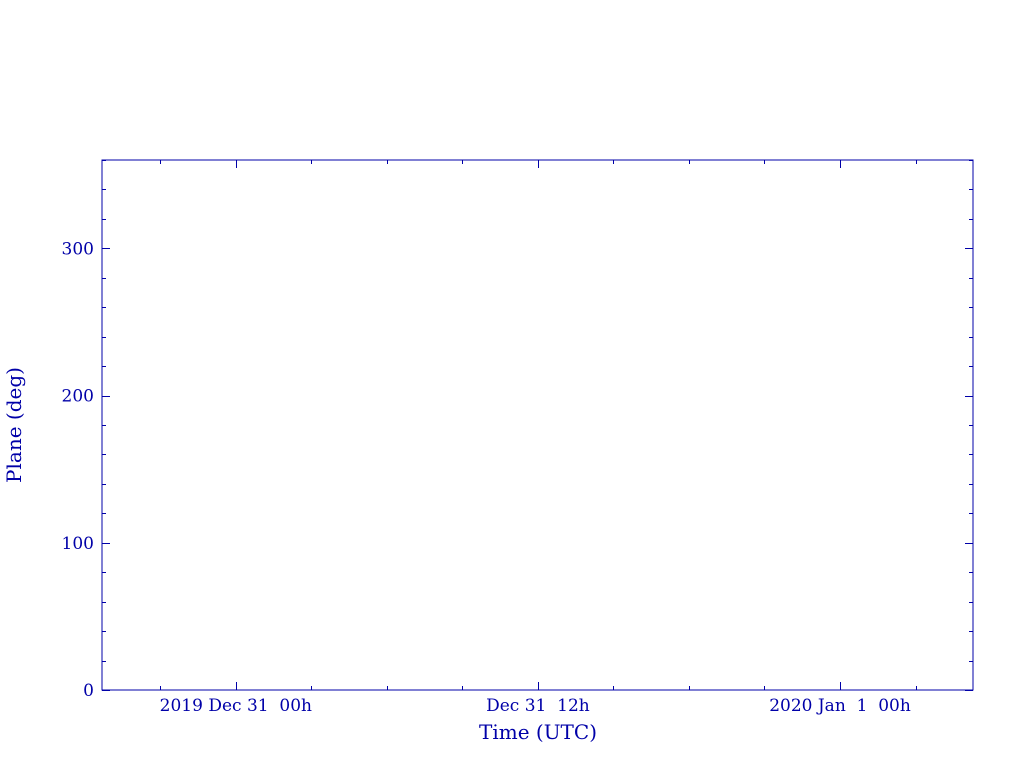 The height and width of the screenshot is (768, 1024). I want to click on x-tick-label: 2020 Jan 1 00h, so click(840, 706).